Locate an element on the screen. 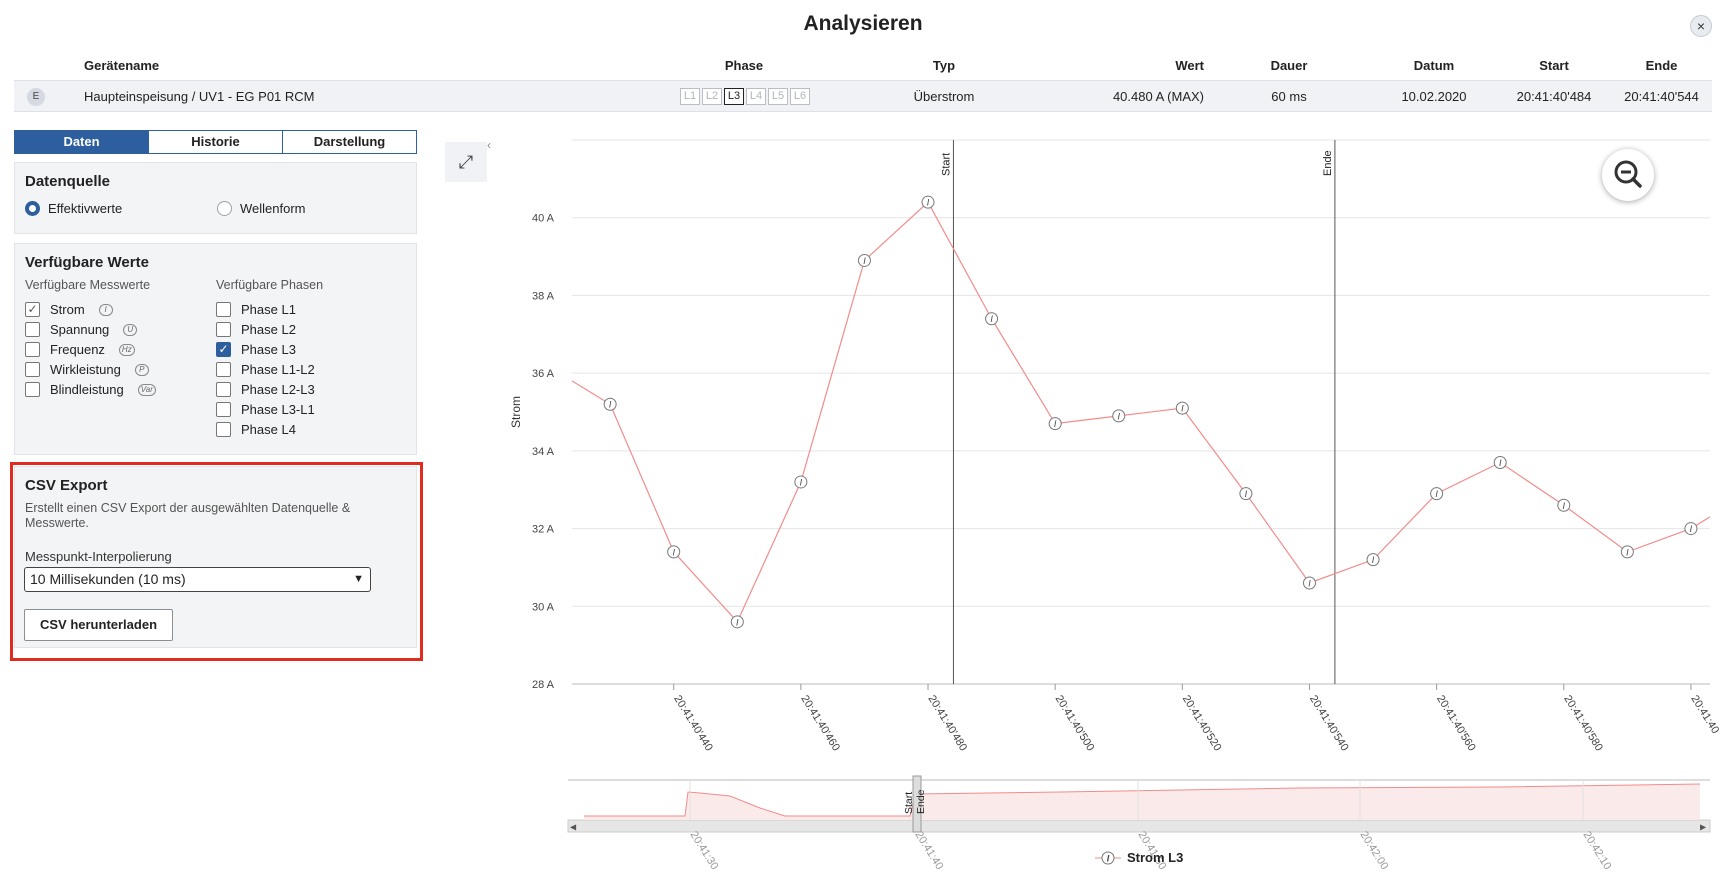 This screenshot has height=896, width=1726. checkbox-phase-l3: ✓ Phase L3 is located at coordinates (256, 349).